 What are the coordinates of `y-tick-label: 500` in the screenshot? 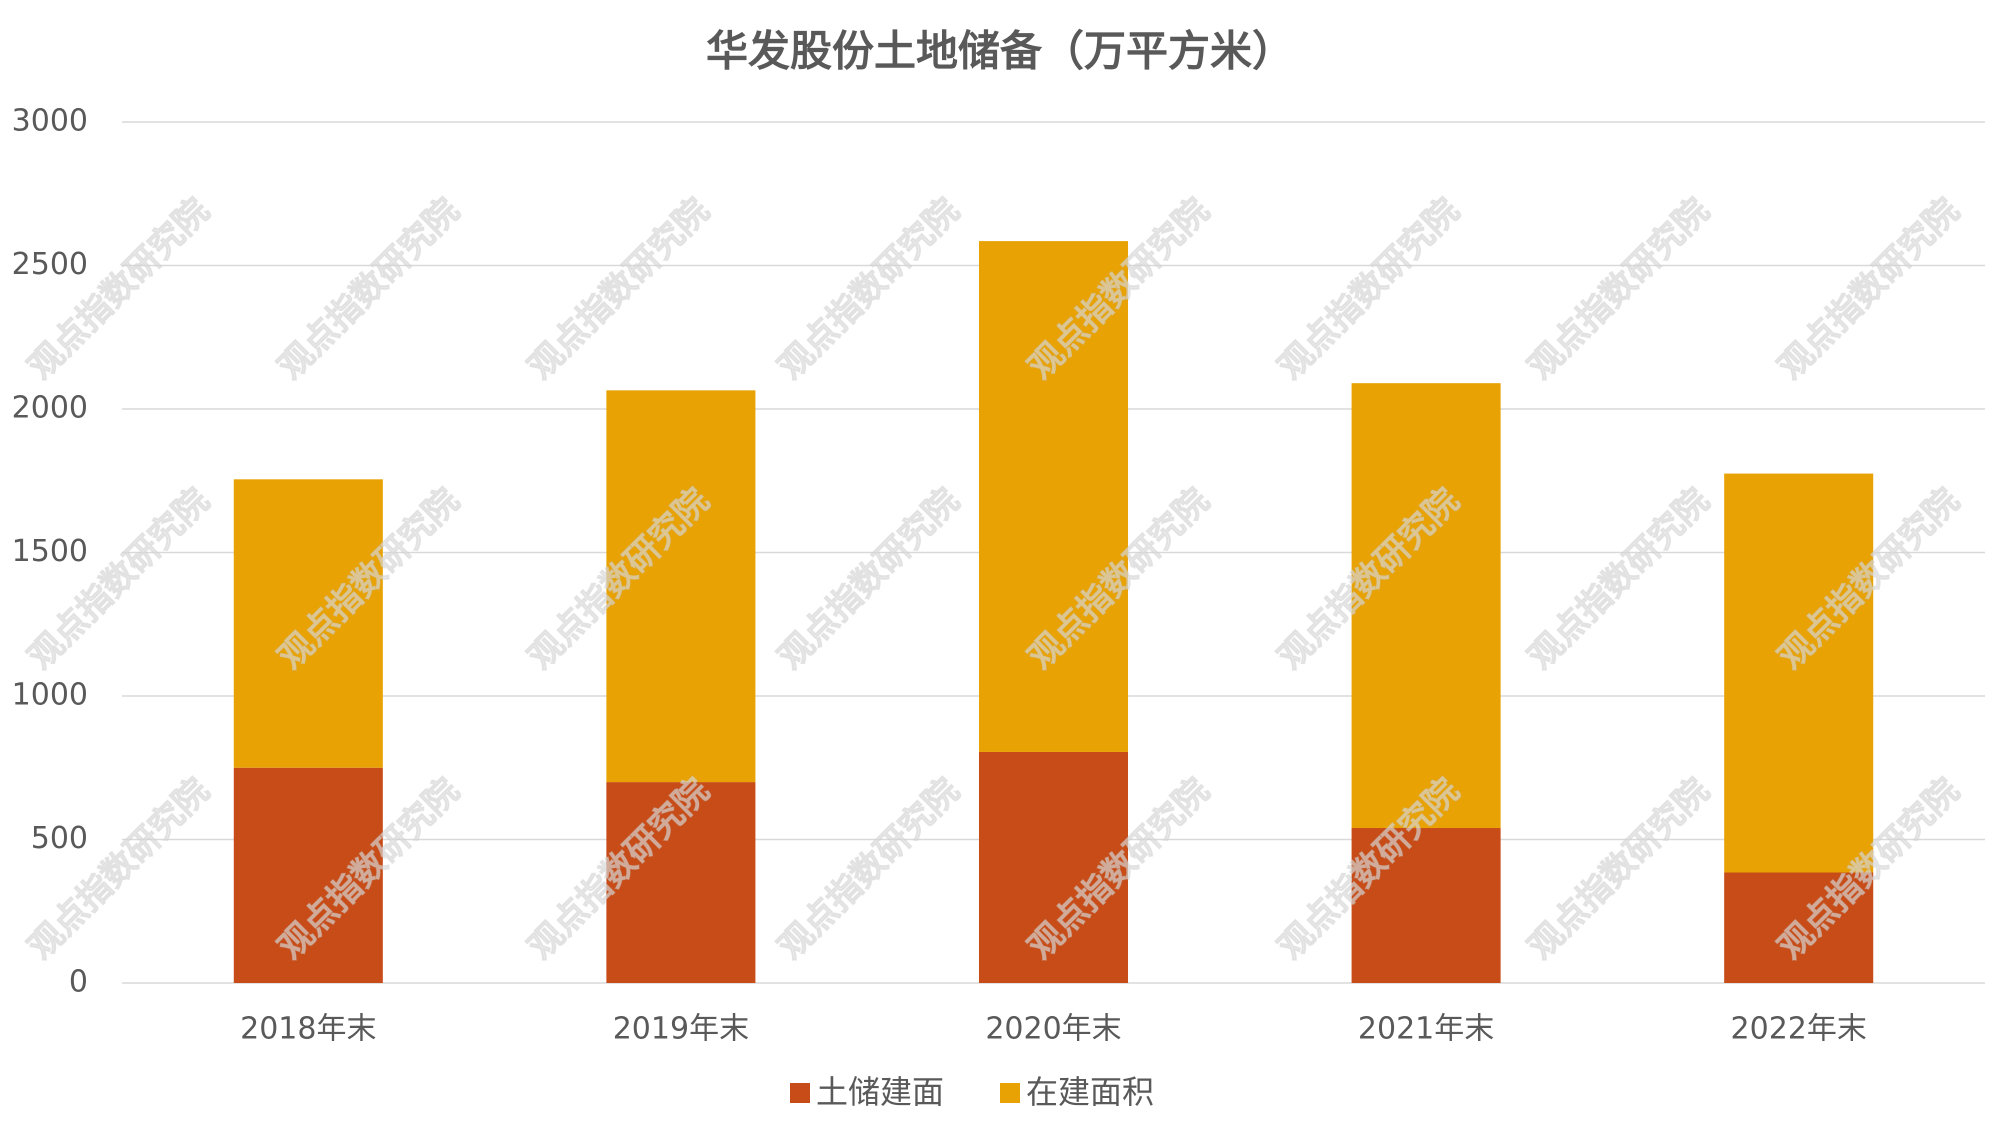 It's located at (59, 838).